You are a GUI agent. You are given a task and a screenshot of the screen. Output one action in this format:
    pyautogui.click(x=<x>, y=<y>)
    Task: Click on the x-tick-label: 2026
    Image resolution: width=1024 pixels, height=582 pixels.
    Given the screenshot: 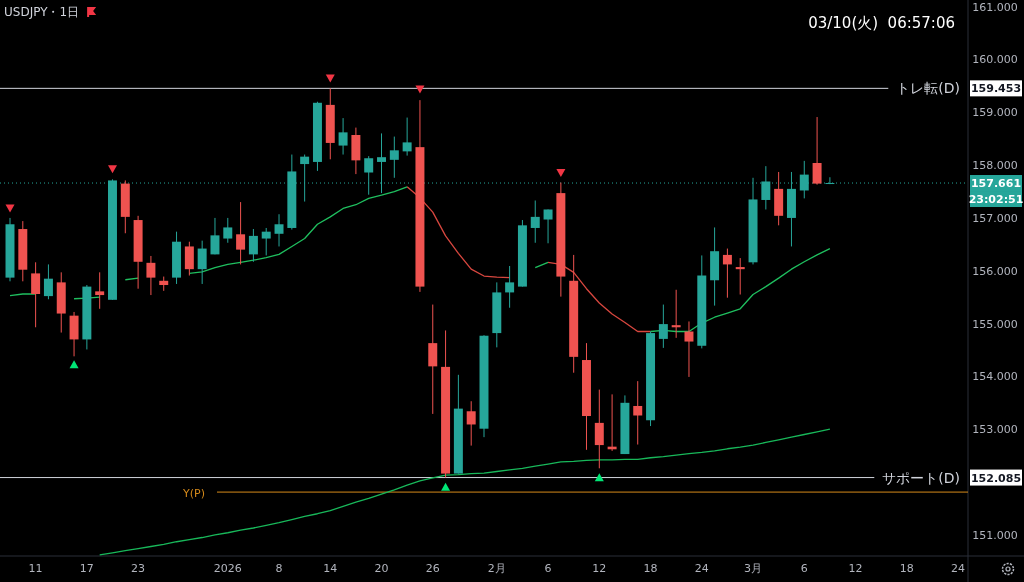 What is the action you would take?
    pyautogui.click(x=227, y=568)
    